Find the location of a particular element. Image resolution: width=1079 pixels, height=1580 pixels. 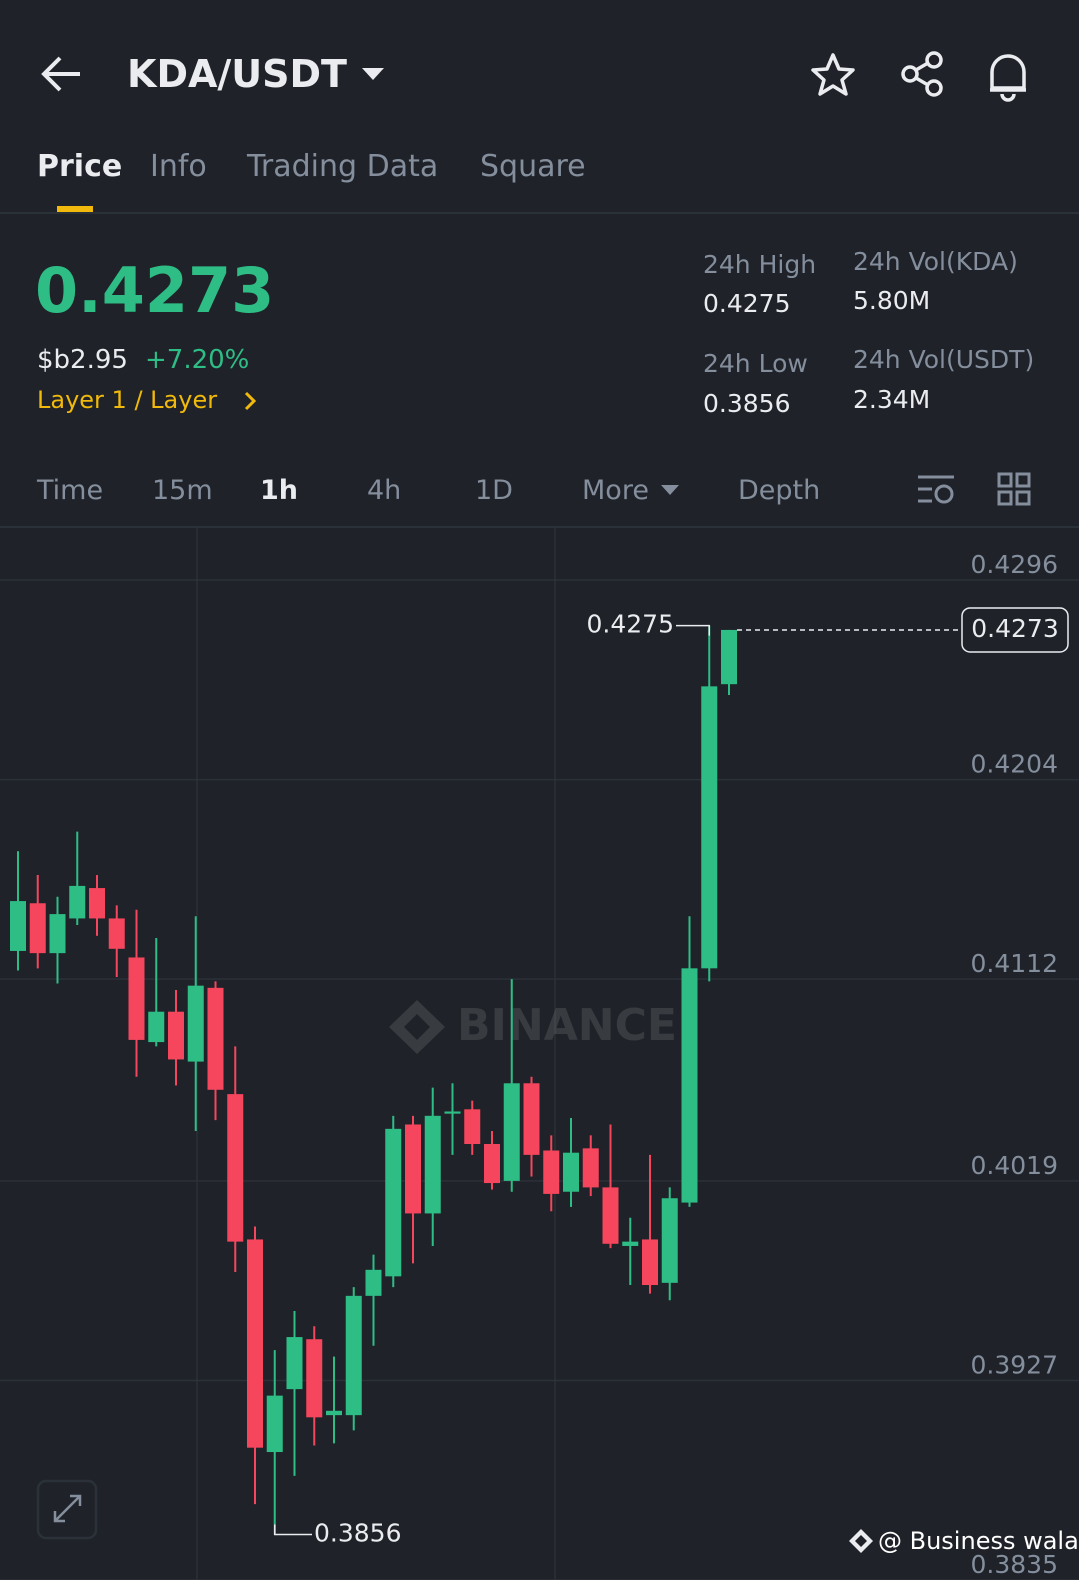

low-label: 0.3856 is located at coordinates (357, 1532).